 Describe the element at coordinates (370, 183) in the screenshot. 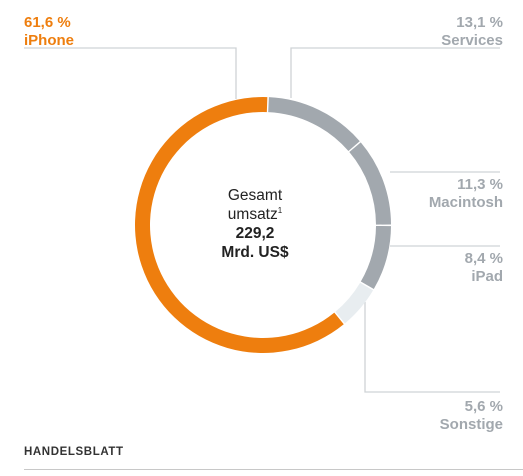

I see `slice-macintosh` at that location.